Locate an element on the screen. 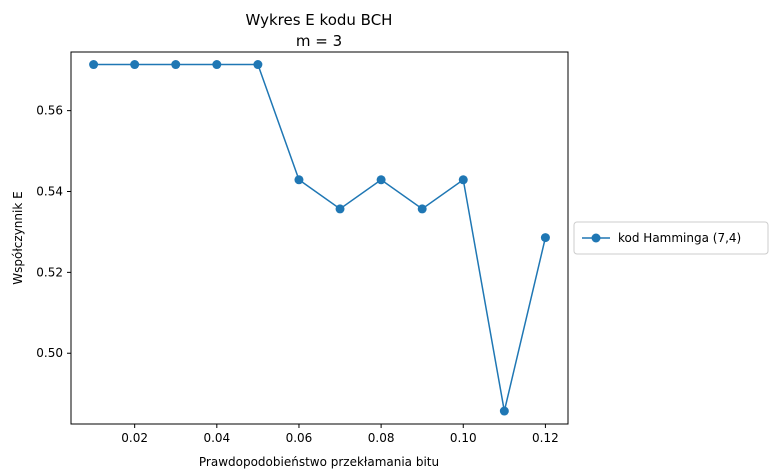 The image size is (776, 476). x-axis-label: Prawdopodobieństwo przekłamania bitu is located at coordinates (319, 462).